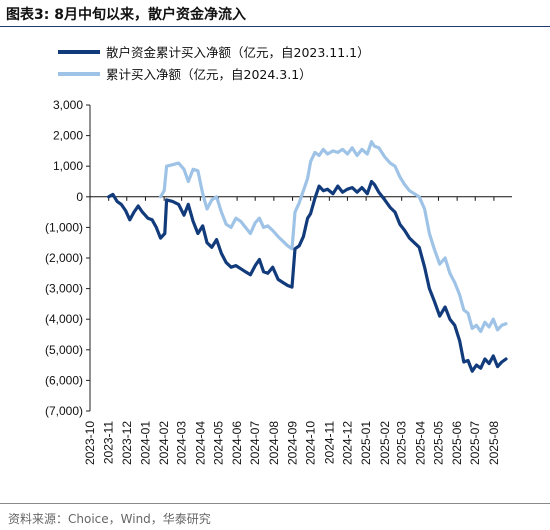 This screenshot has height=530, width=550. Describe the element at coordinates (68, 166) in the screenshot. I see `y-tick-label: 1,000` at that location.